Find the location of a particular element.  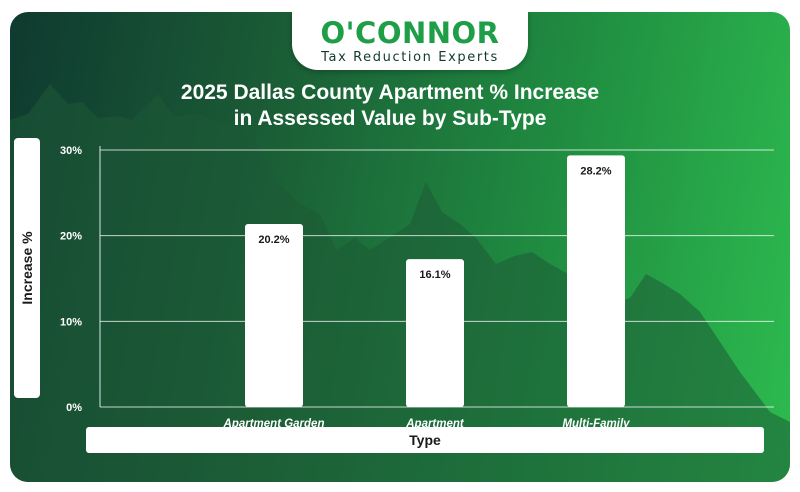

y-tick-label: 30% is located at coordinates (71, 151).